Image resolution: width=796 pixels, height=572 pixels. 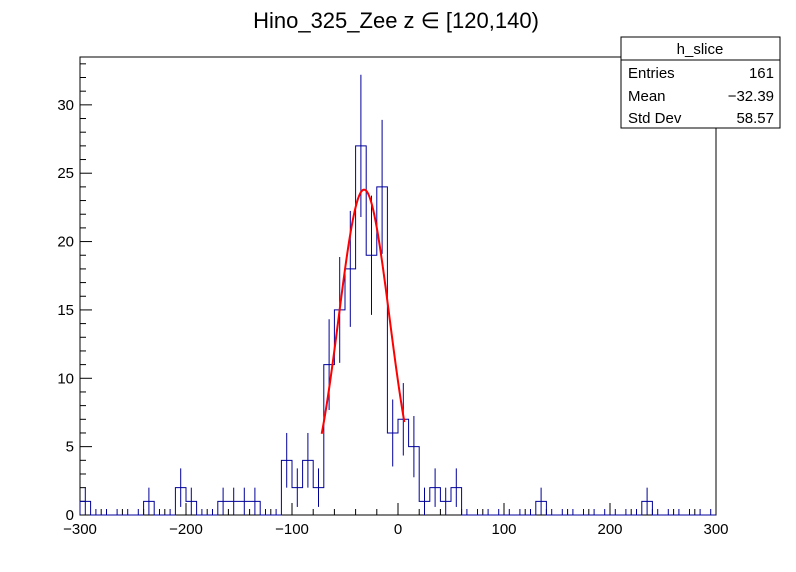 What do you see at coordinates (655, 118) in the screenshot?
I see `stats-stddev-label: Std Dev` at bounding box center [655, 118].